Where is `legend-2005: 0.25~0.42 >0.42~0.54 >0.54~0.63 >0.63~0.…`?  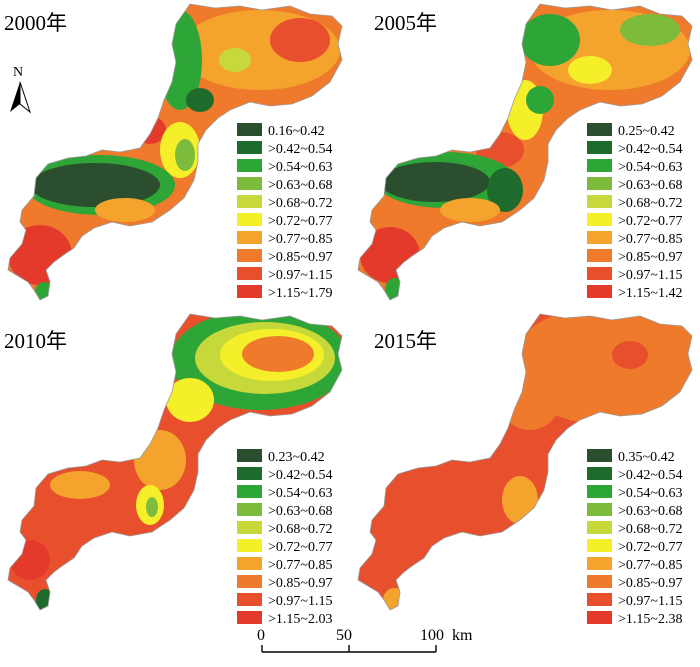 legend-2005: 0.25~0.42 >0.42~0.54 >0.54~0.63 >0.63~0.… is located at coordinates (634, 212).